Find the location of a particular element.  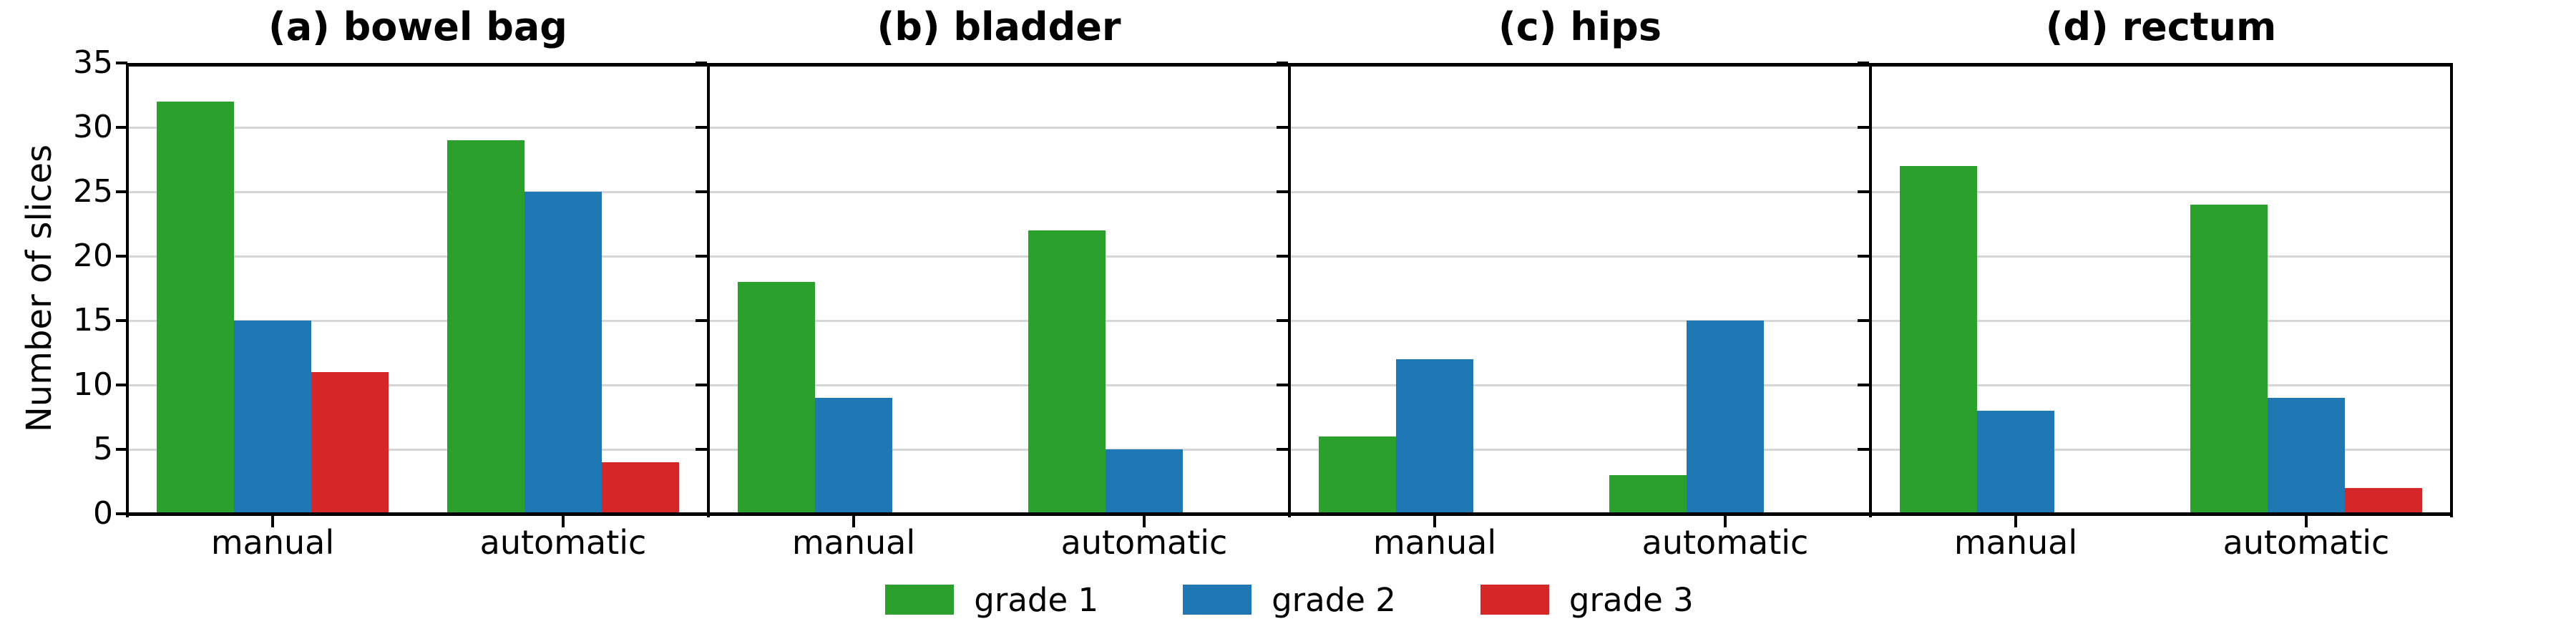

panel-left-spine-d-rectum is located at coordinates (1870, 290).